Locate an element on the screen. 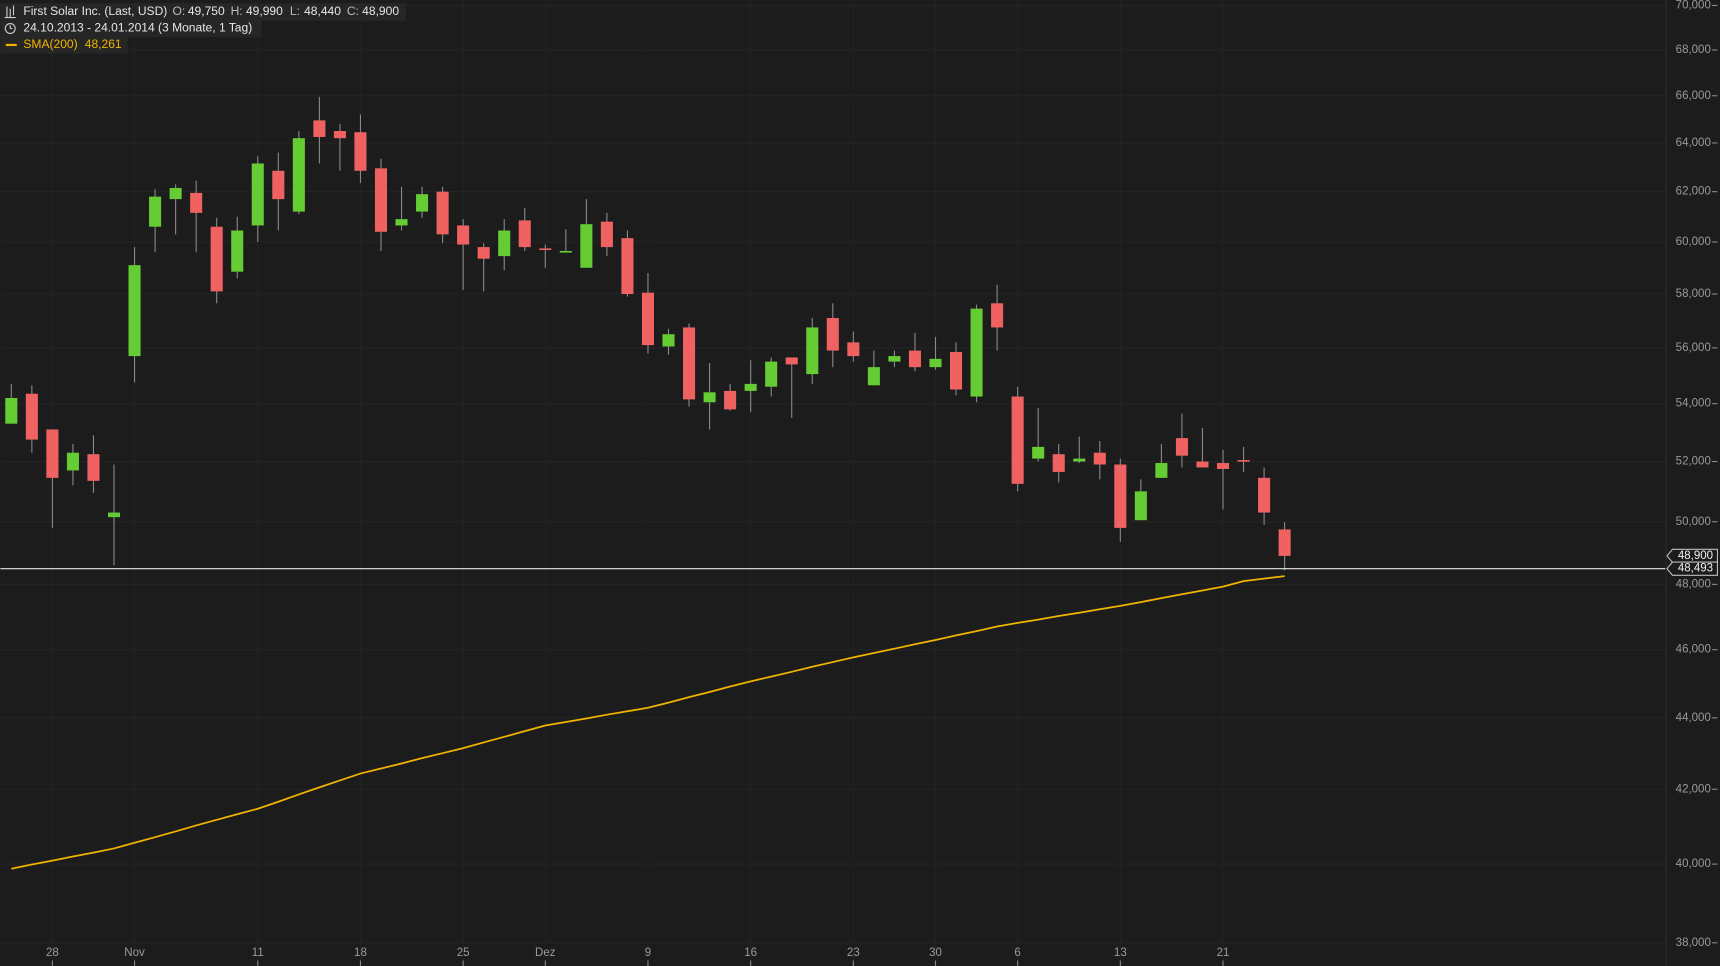 The height and width of the screenshot is (966, 1720). ohlc-key: L: is located at coordinates (295, 11).